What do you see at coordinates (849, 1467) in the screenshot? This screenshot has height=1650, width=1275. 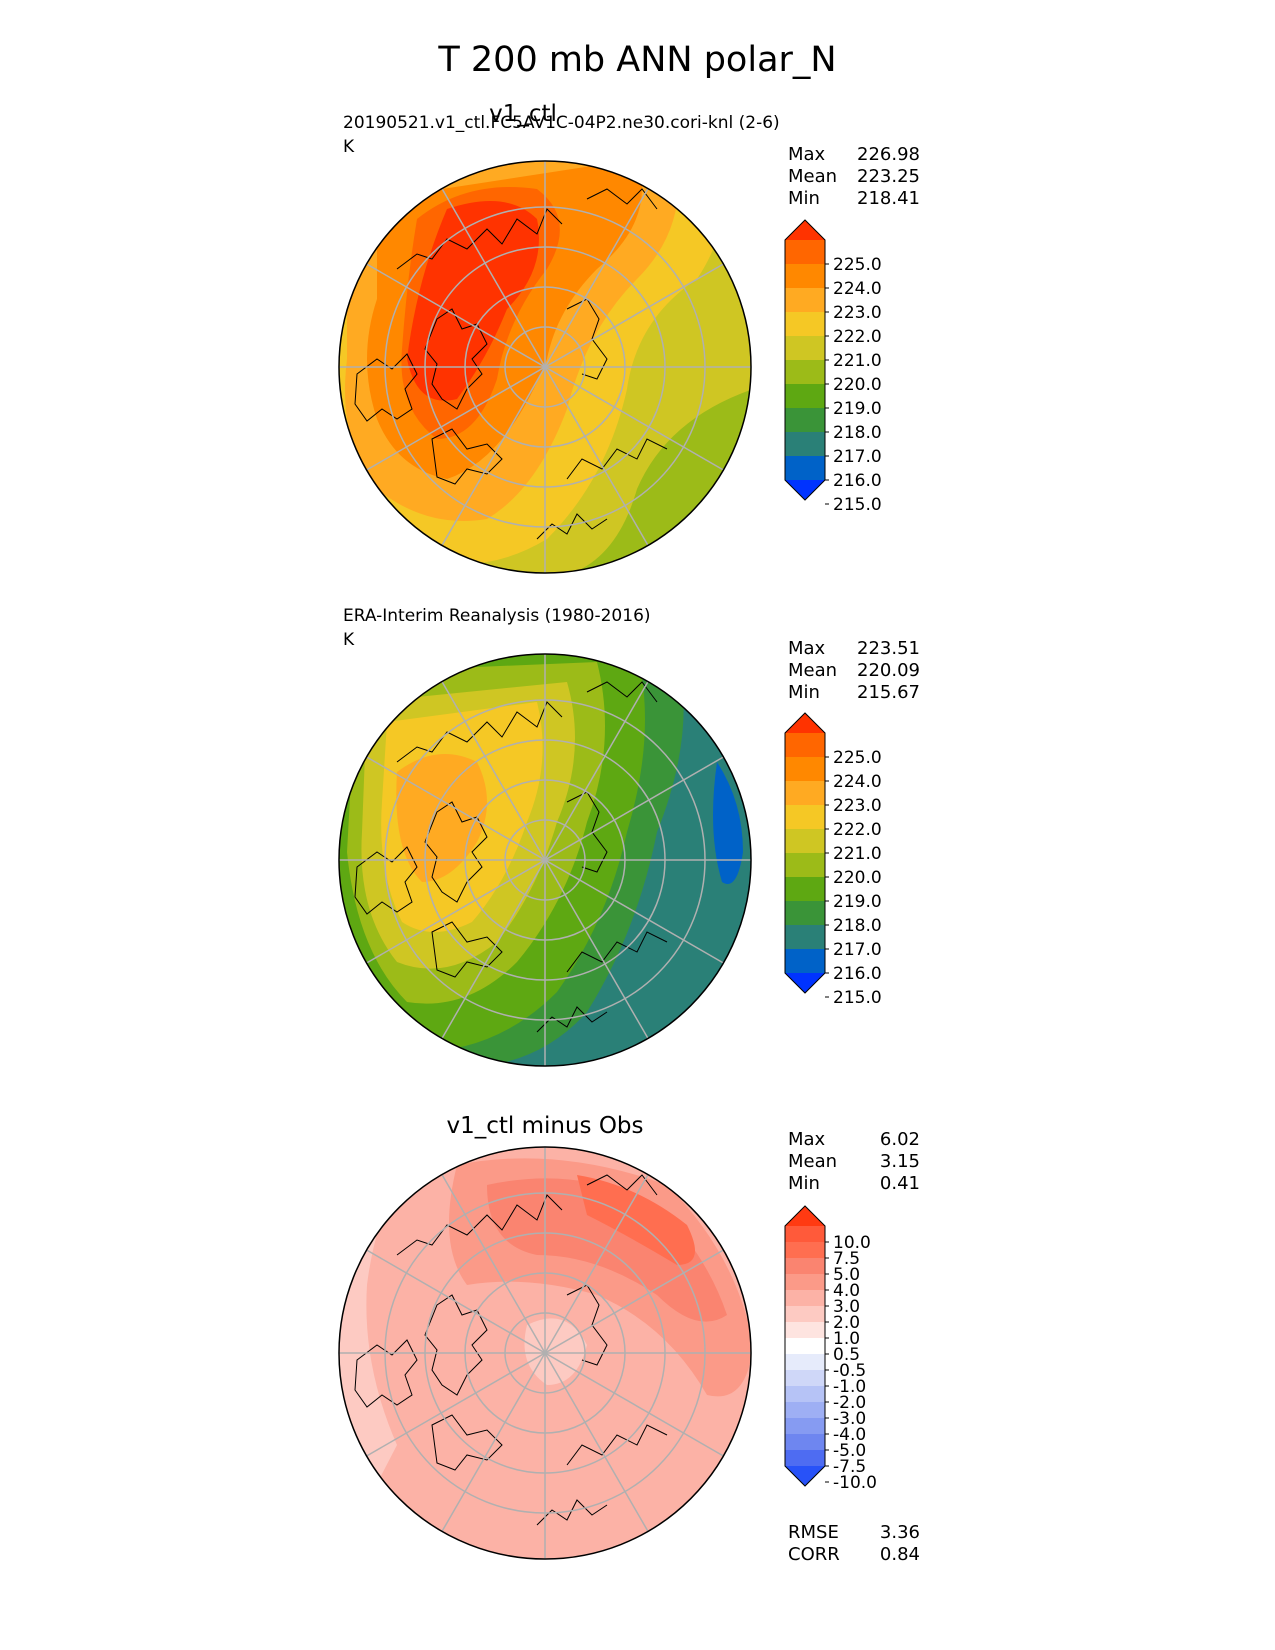 I see `panel-3-colorbar-tick-label: -7.5` at bounding box center [849, 1467].